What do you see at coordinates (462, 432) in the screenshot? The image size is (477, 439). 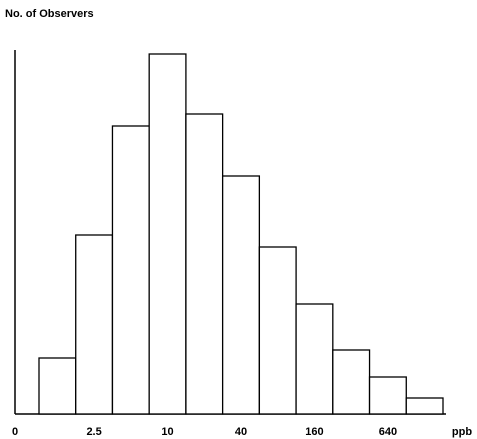 I see `x-axis-label: ppb` at bounding box center [462, 432].